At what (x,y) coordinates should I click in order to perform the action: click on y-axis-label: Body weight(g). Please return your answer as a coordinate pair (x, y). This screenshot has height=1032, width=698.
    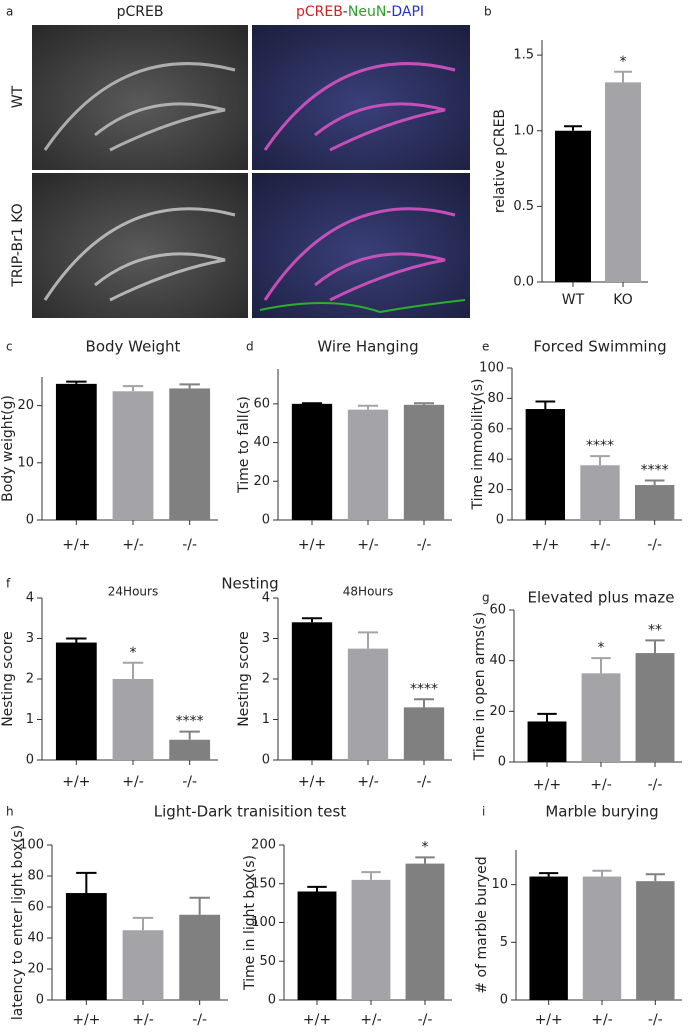
    Looking at the image, I should click on (8, 448).